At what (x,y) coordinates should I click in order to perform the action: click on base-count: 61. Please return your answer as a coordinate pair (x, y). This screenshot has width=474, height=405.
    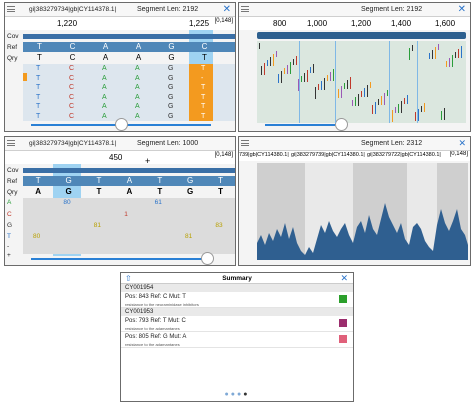
    Looking at the image, I should click on (158, 202).